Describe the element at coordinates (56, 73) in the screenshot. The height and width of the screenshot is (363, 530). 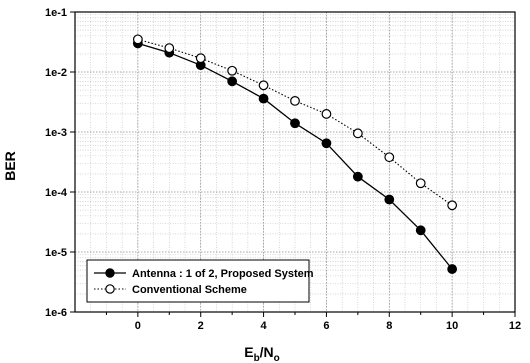
I see `y-tick-label: 1e-2` at that location.